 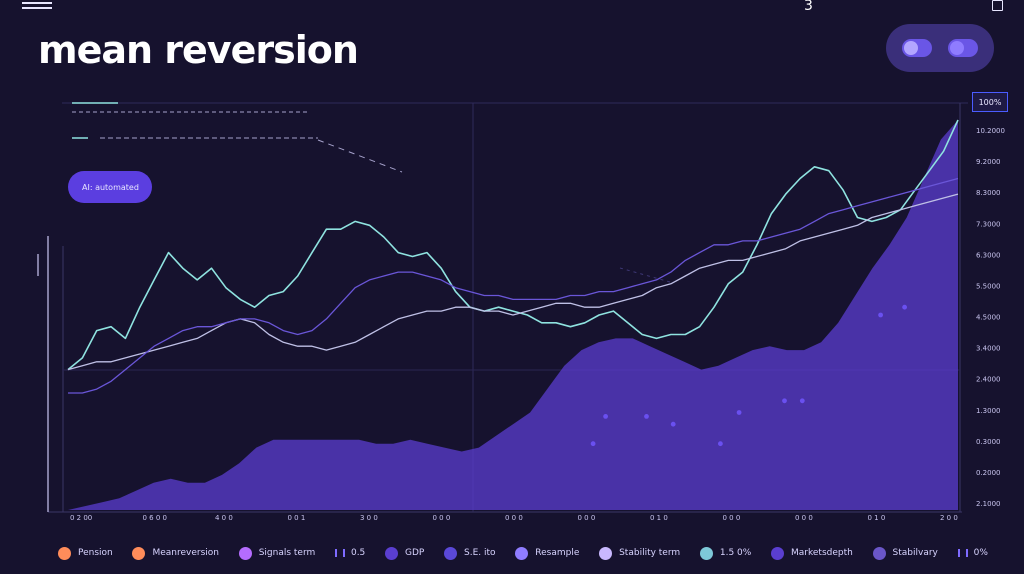 What do you see at coordinates (557, 553) in the screenshot?
I see `legend-label: Resample` at bounding box center [557, 553].